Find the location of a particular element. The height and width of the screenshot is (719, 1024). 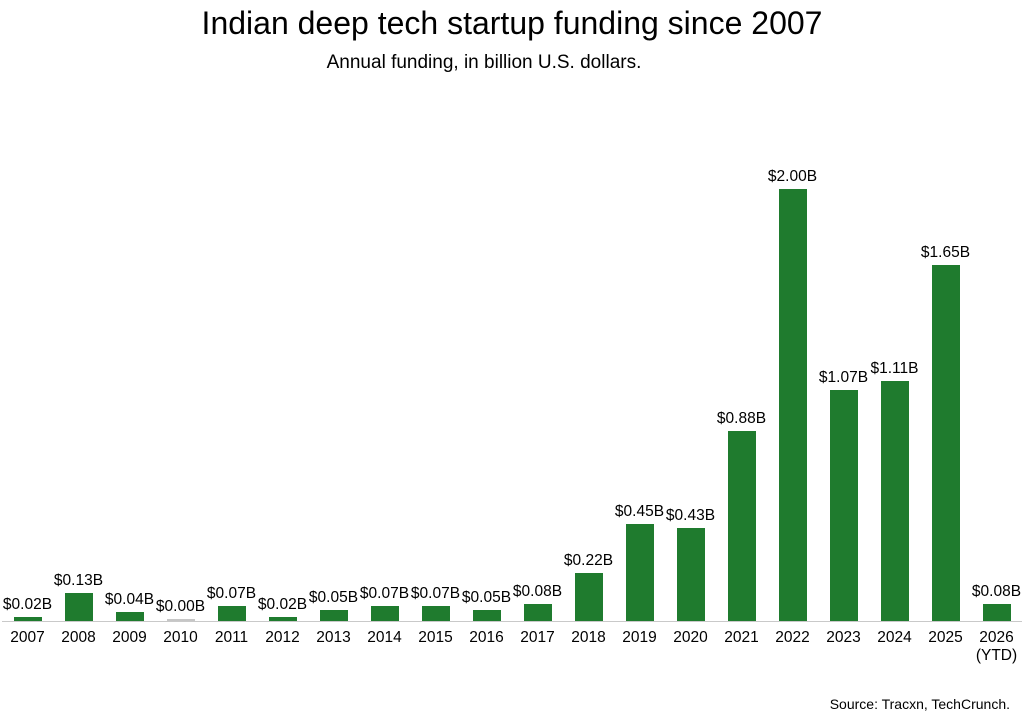

x-tick-label: 2011 is located at coordinates (231, 637).